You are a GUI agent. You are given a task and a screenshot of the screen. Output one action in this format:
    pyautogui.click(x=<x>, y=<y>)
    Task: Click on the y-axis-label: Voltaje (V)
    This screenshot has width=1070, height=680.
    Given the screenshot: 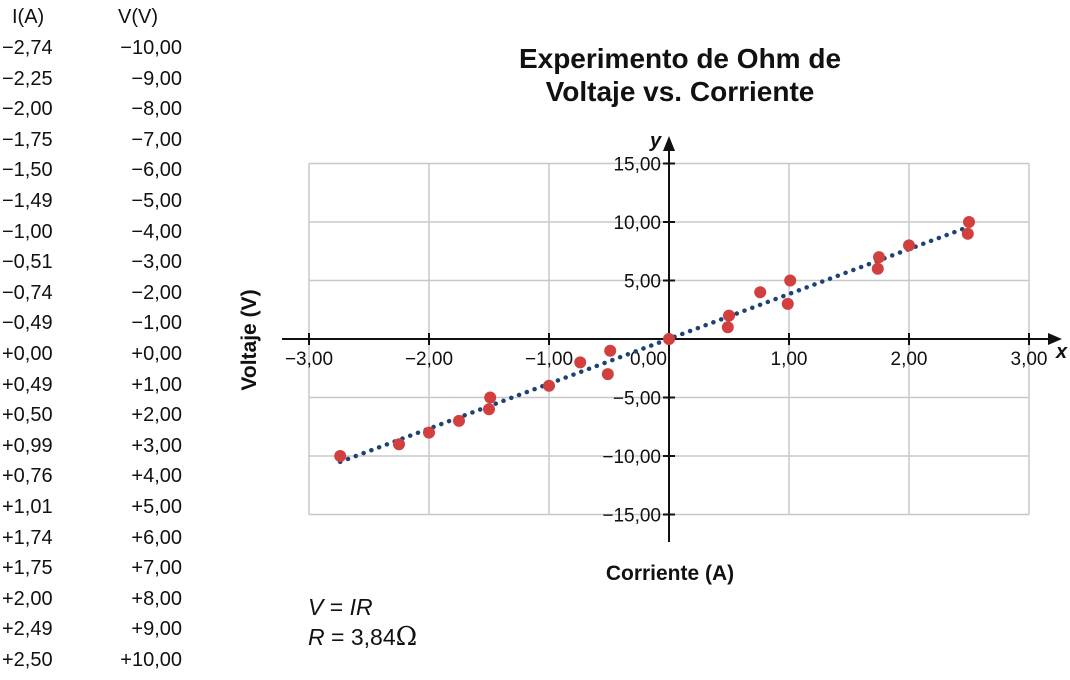 What is the action you would take?
    pyautogui.click(x=249, y=340)
    